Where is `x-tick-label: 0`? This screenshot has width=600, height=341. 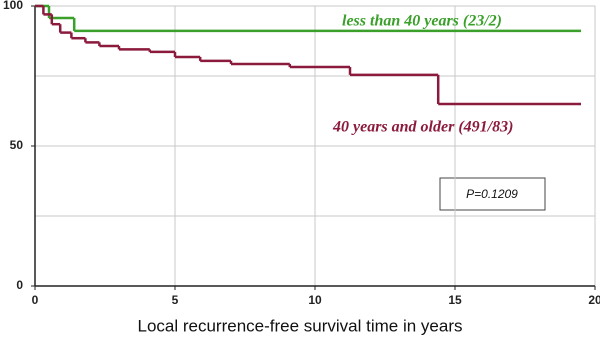
x-tick-label: 0 is located at coordinates (35, 300).